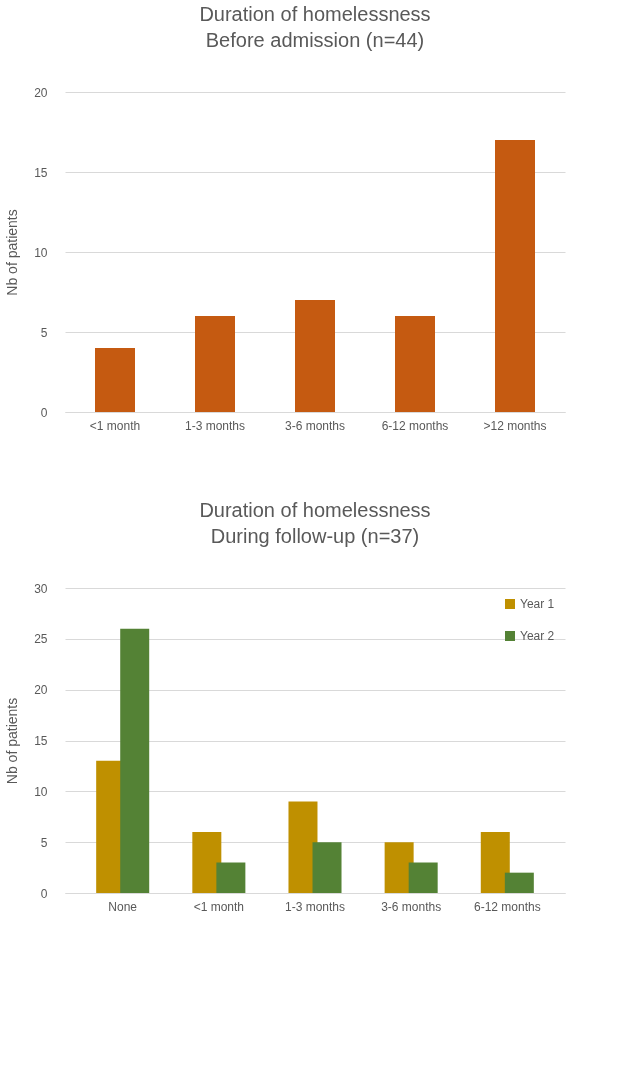 The height and width of the screenshot is (1067, 643). What do you see at coordinates (537, 604) in the screenshot?
I see `legend-label: Year 1` at bounding box center [537, 604].